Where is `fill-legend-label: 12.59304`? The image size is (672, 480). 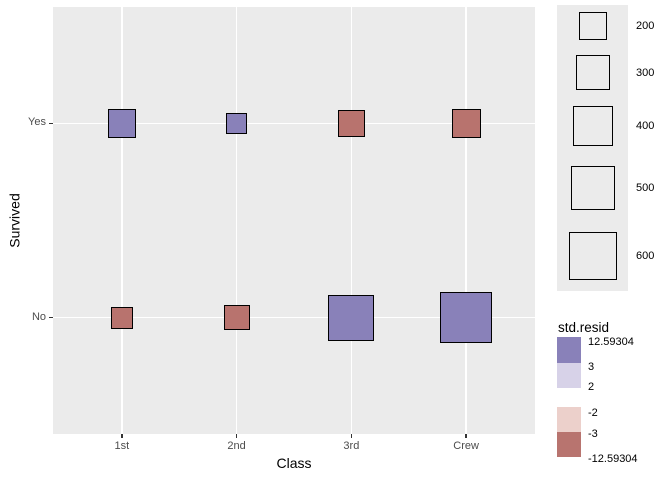
fill-legend-label: 12.59304 is located at coordinates (611, 342).